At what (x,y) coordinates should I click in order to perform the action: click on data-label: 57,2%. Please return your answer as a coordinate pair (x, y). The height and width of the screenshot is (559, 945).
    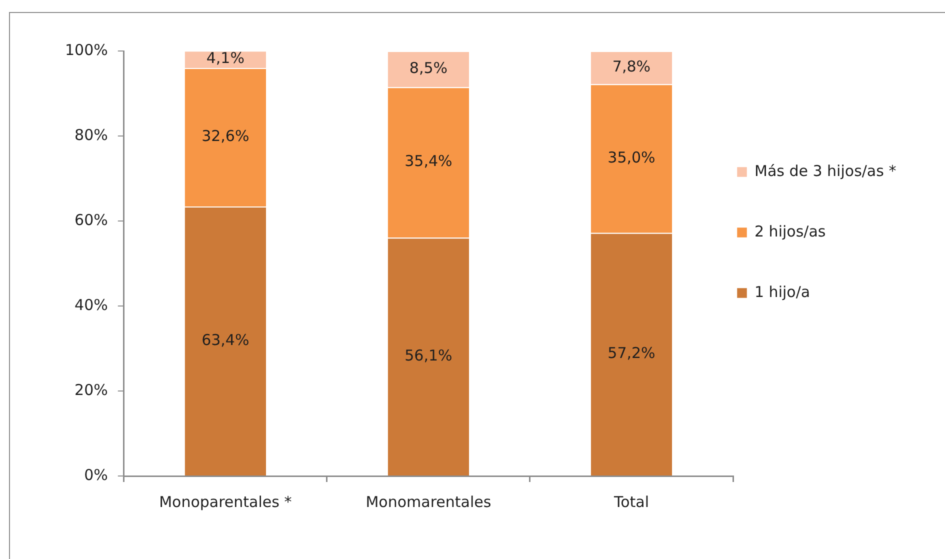
    Looking at the image, I should click on (632, 353).